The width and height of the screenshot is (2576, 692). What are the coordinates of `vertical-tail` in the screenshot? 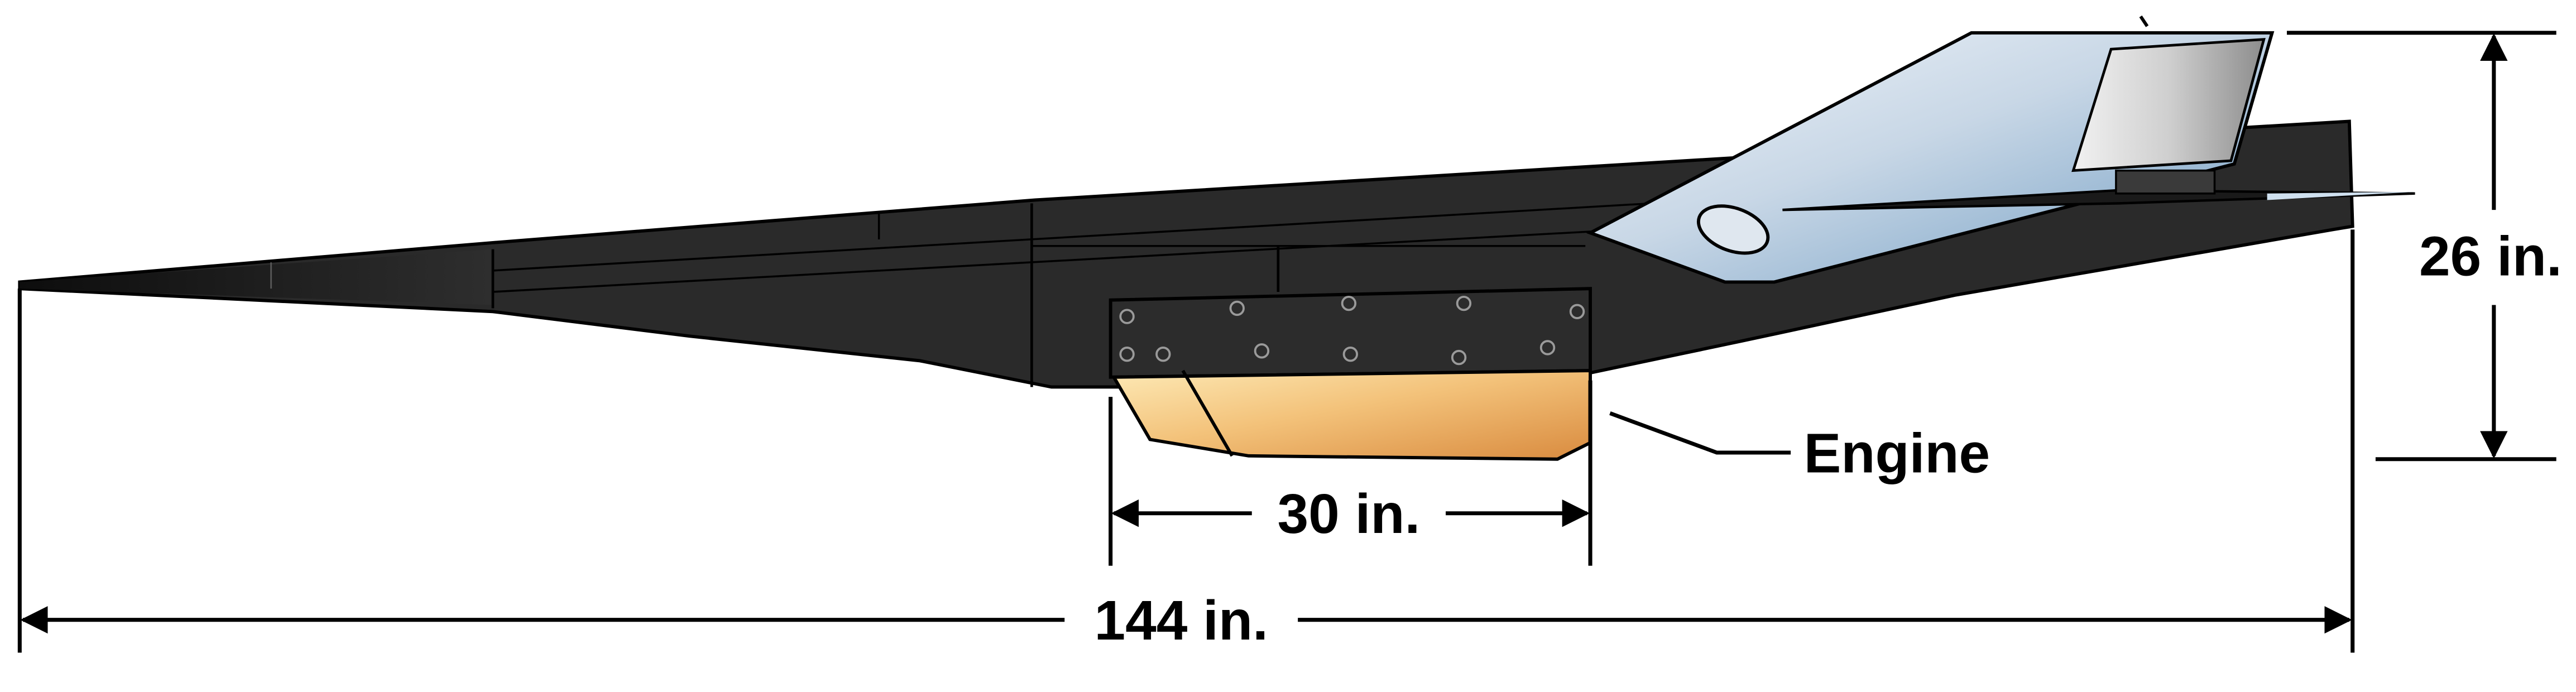 It's located at (1930, 150).